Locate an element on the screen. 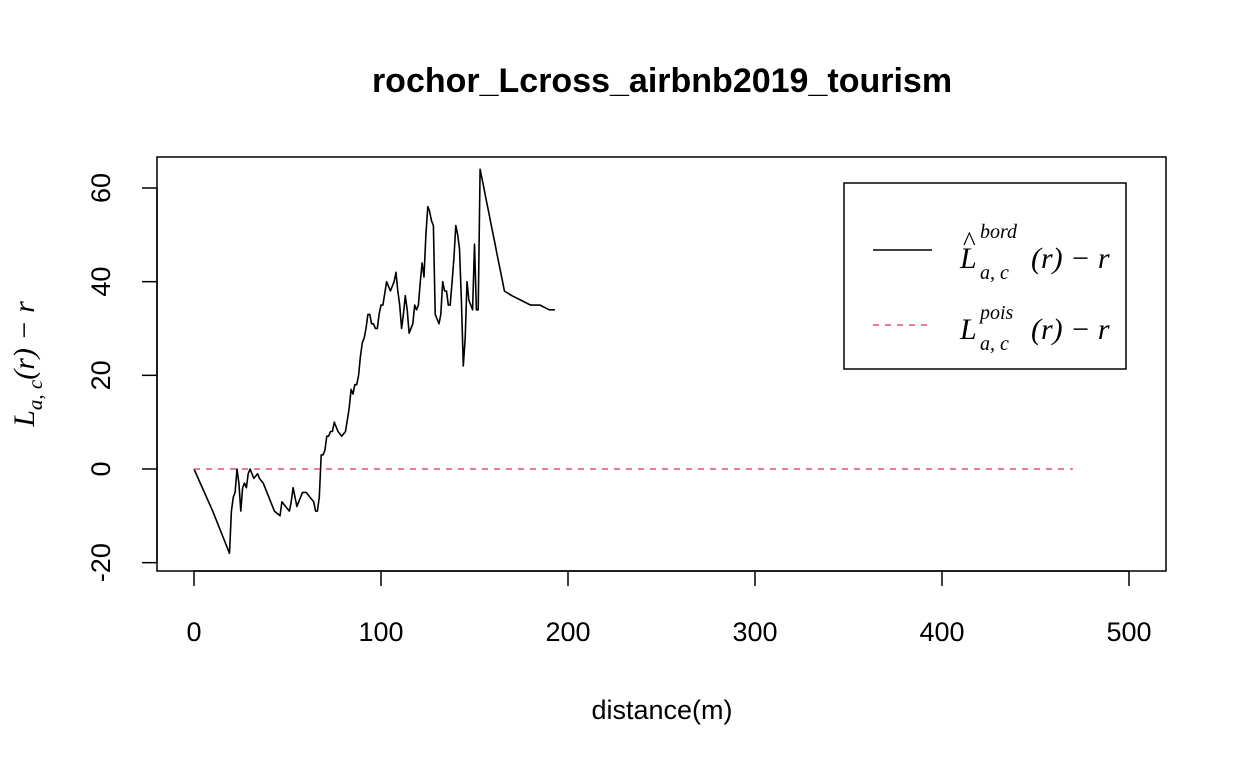 Image resolution: width=1248 pixels, height=768 pixels. x-tick-label: 200 is located at coordinates (567, 632).